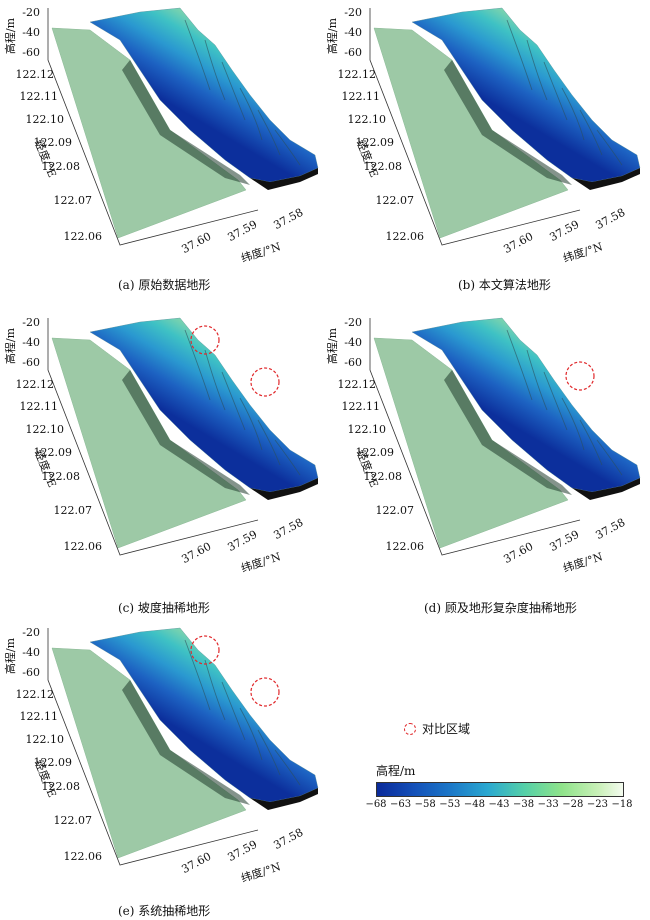 The image size is (650, 920). What do you see at coordinates (164, 285) in the screenshot?
I see `caption-a: (a) 原始数据地形` at bounding box center [164, 285].